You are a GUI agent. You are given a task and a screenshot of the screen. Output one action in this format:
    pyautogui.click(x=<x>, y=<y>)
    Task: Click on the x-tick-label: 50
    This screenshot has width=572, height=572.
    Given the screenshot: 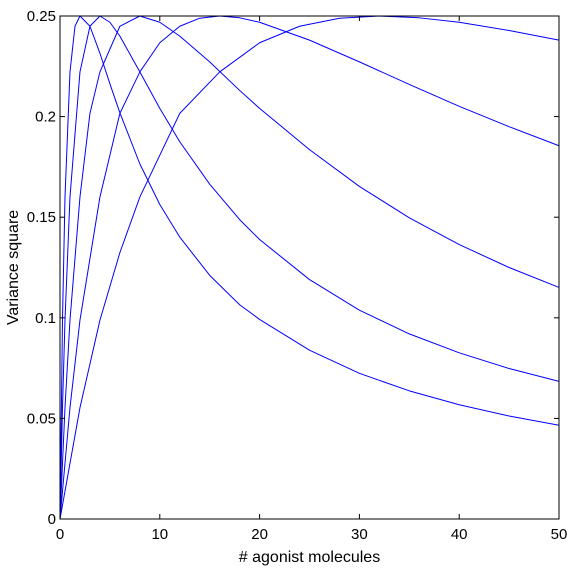 What is the action you would take?
    pyautogui.click(x=559, y=534)
    